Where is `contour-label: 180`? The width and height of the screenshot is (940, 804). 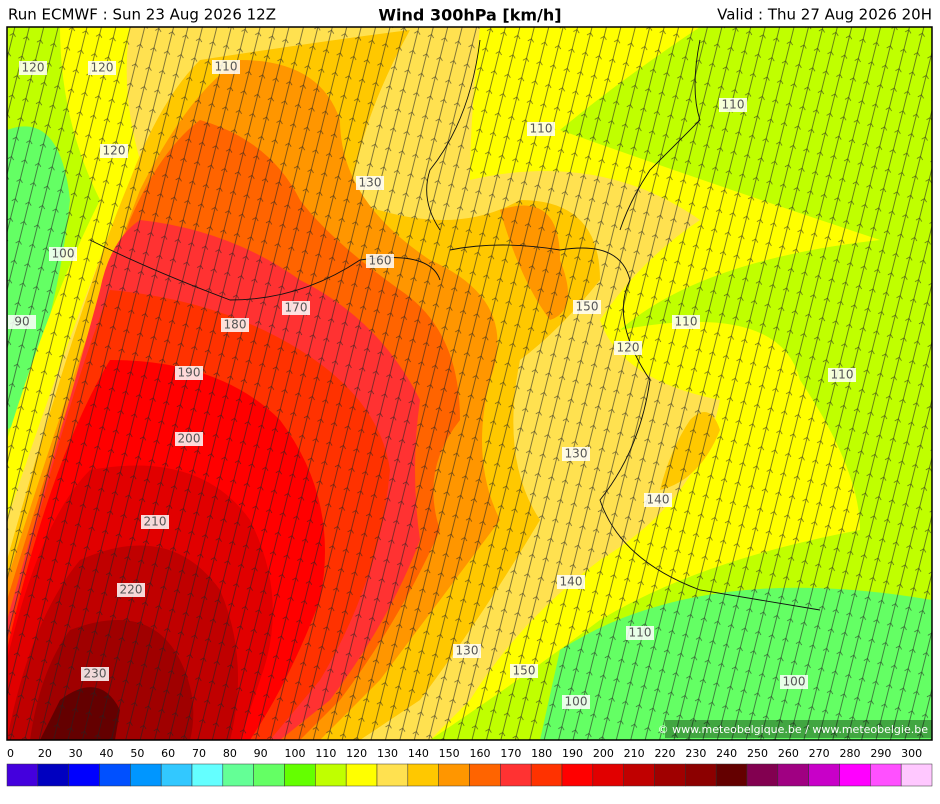 contour-label: 180 is located at coordinates (235, 325).